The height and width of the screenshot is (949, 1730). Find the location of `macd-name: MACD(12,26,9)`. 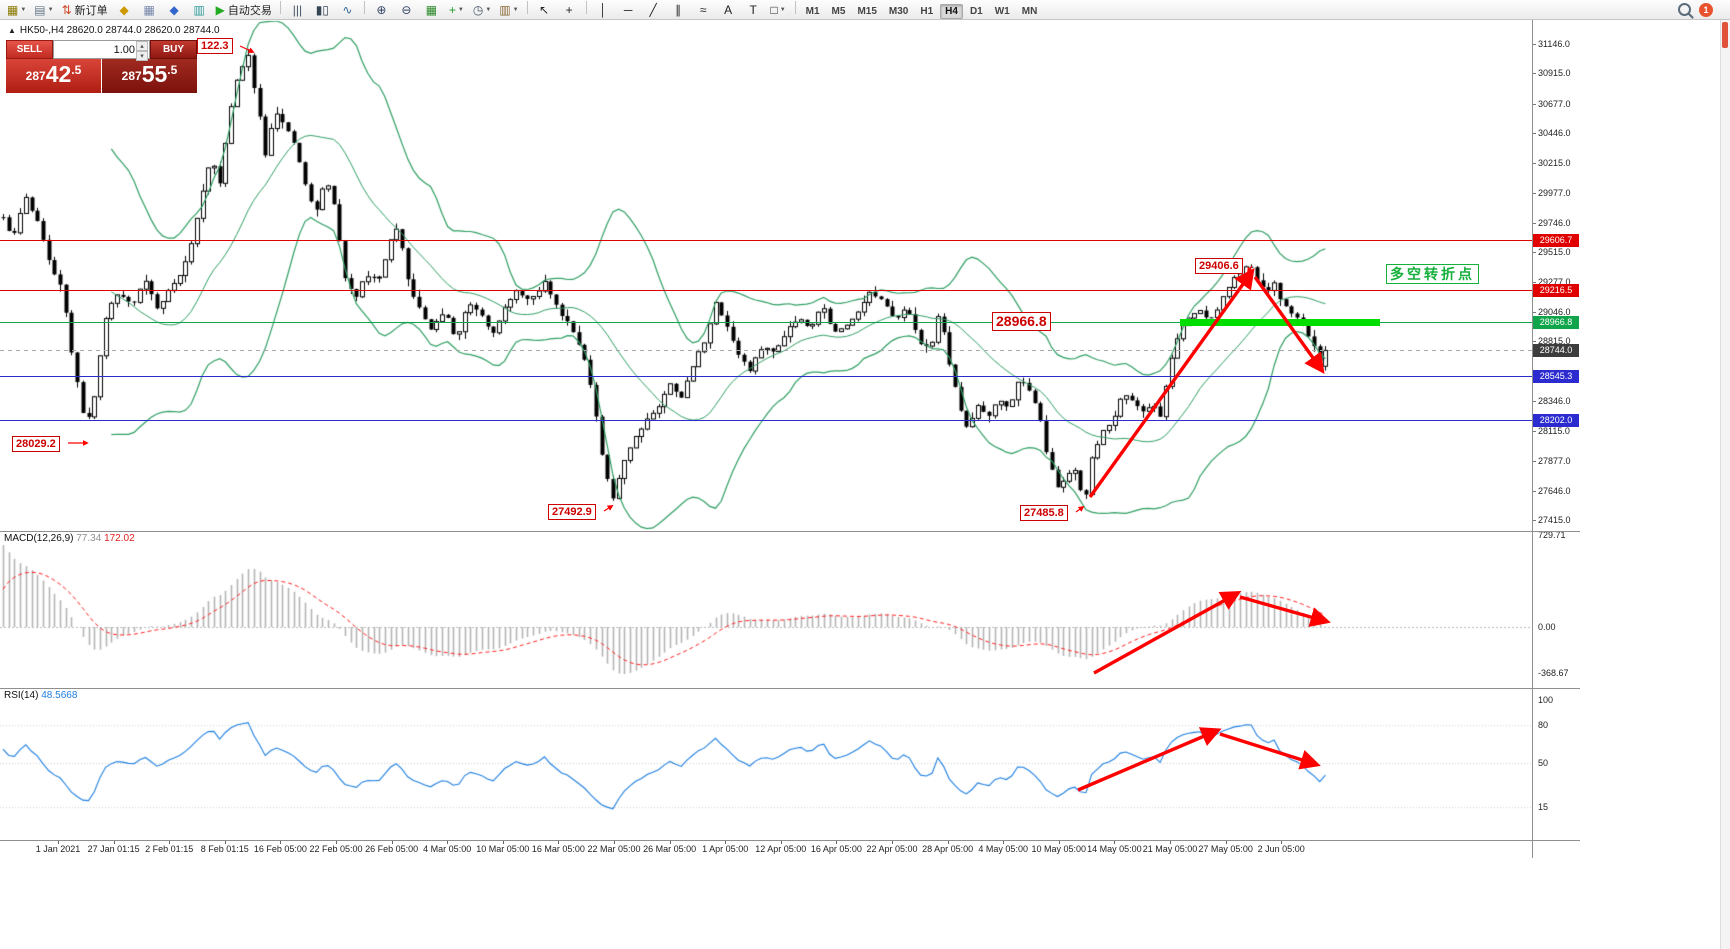

macd-name: MACD(12,26,9) is located at coordinates (39, 538).